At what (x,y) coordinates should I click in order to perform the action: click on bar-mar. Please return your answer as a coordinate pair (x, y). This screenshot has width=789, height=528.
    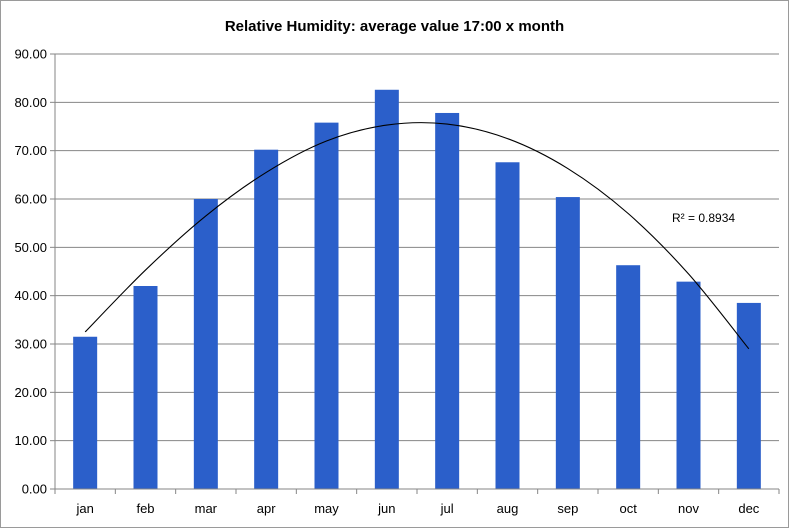
    Looking at the image, I should click on (205, 344).